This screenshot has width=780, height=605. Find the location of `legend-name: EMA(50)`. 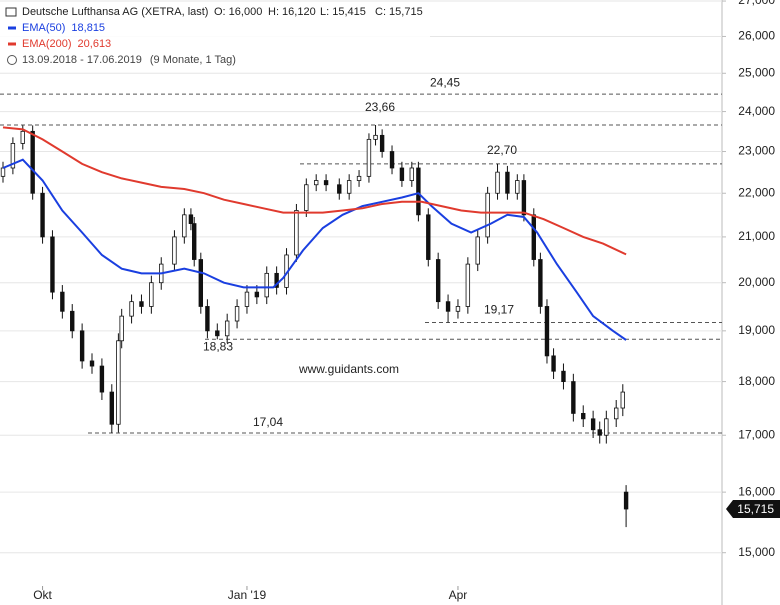

legend-name: EMA(50) is located at coordinates (43, 28).